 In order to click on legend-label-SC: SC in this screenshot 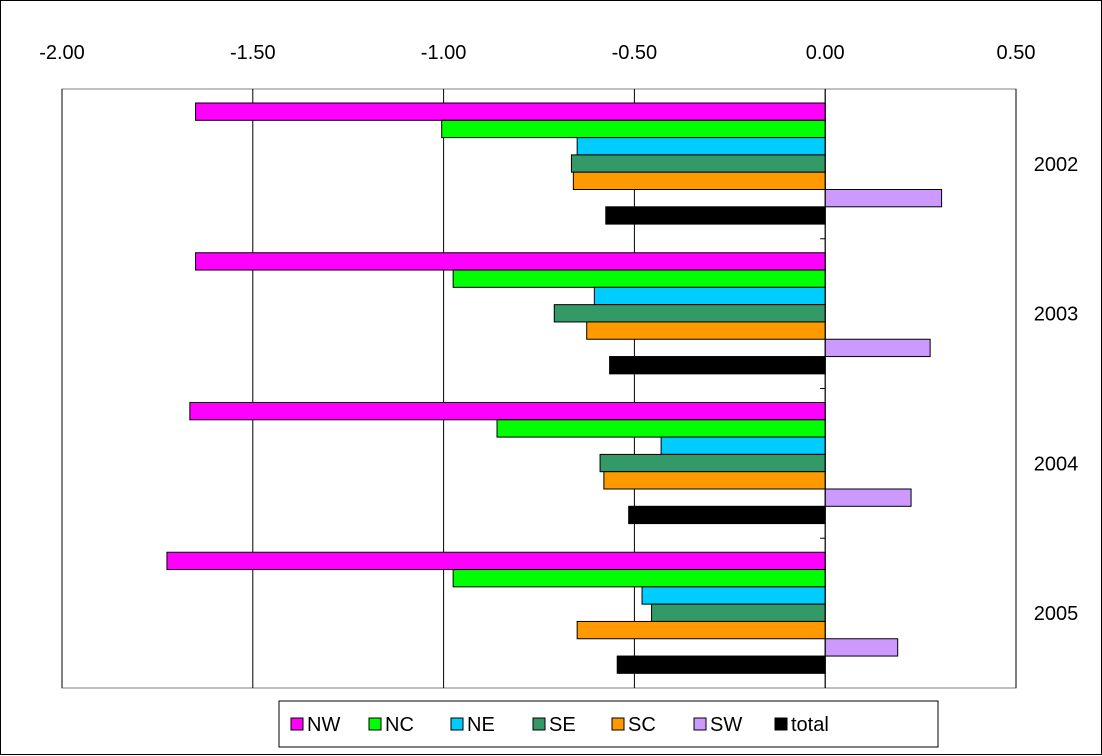, I will do `click(642, 725)`.